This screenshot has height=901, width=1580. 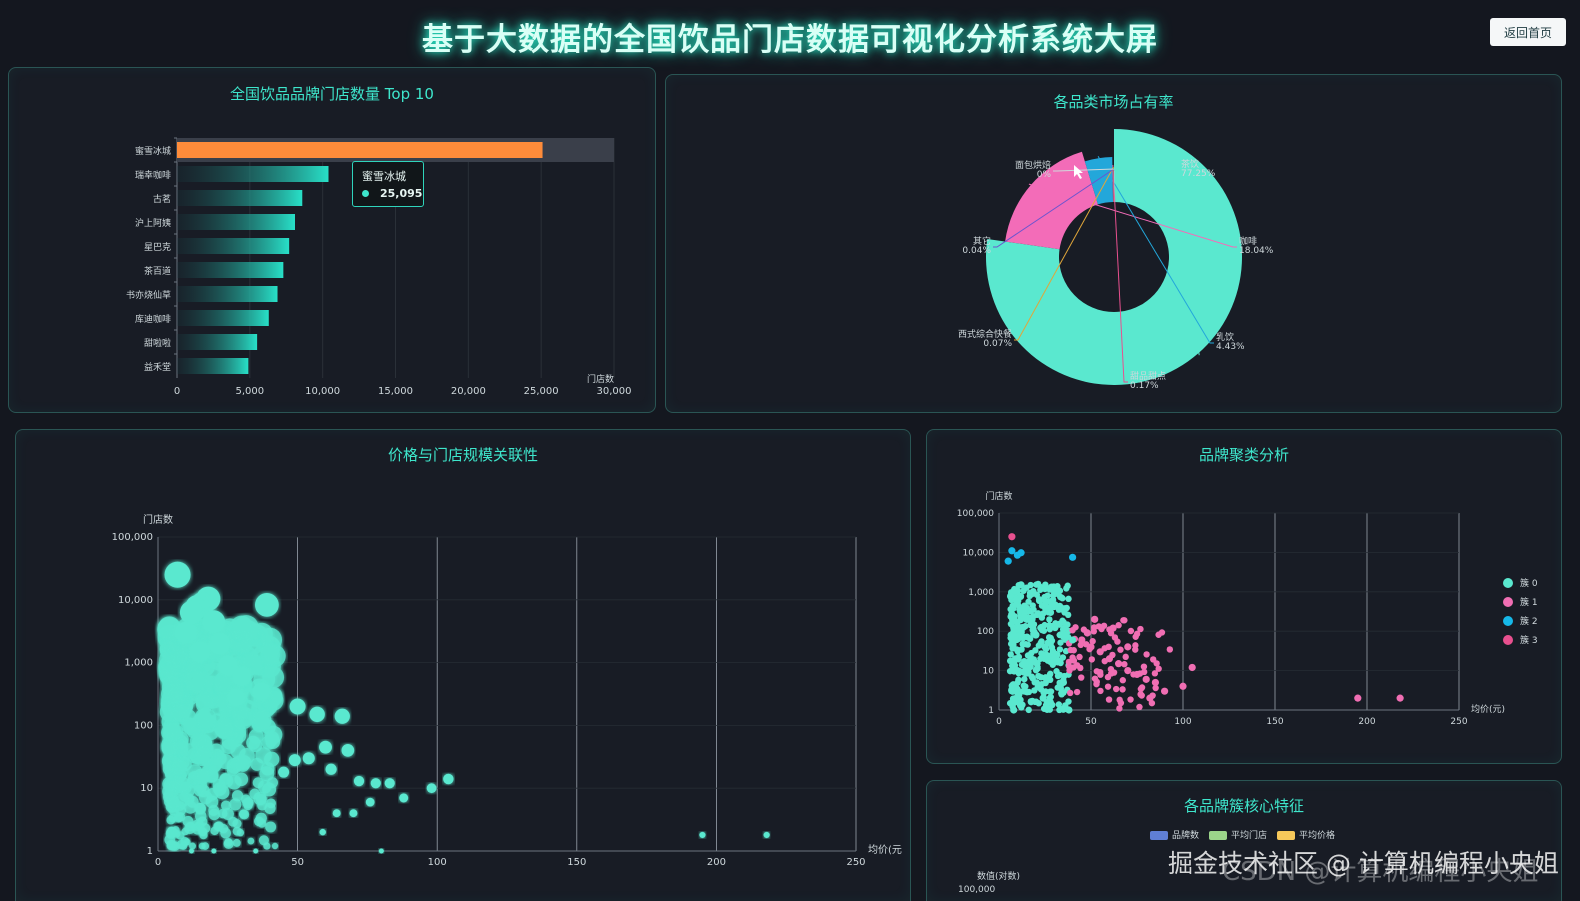 I want to click on category-label: 库迪咖啡, so click(x=153, y=319).